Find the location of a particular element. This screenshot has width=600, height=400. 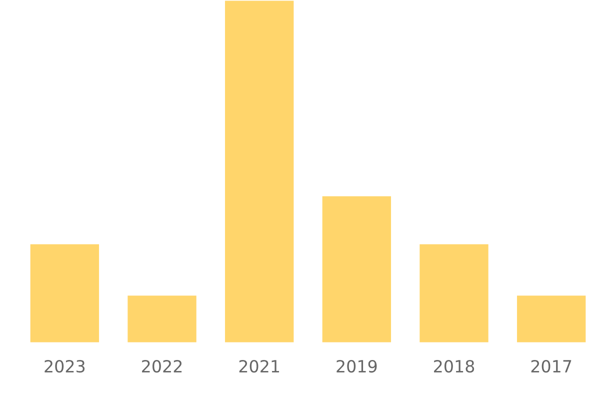

x-tick-label: 2023 is located at coordinates (64, 366).